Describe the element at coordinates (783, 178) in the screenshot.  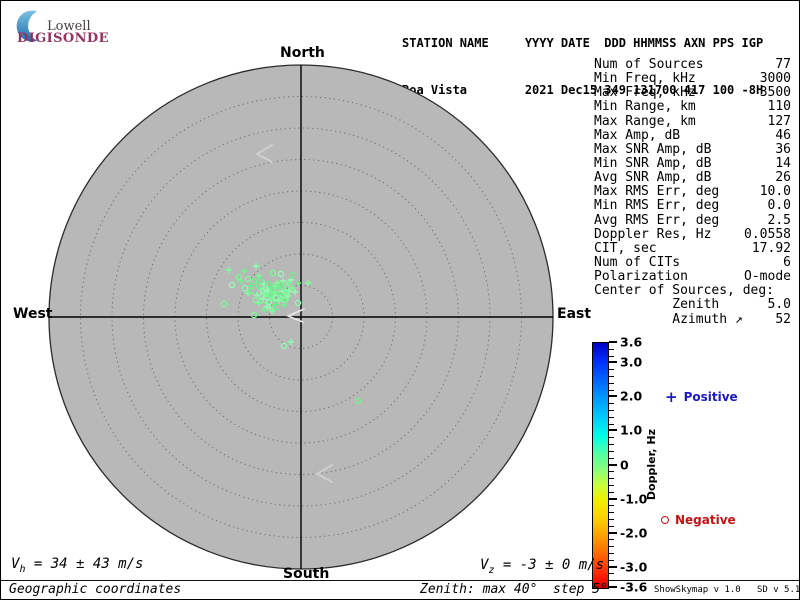
I see `stats-value: 26` at that location.